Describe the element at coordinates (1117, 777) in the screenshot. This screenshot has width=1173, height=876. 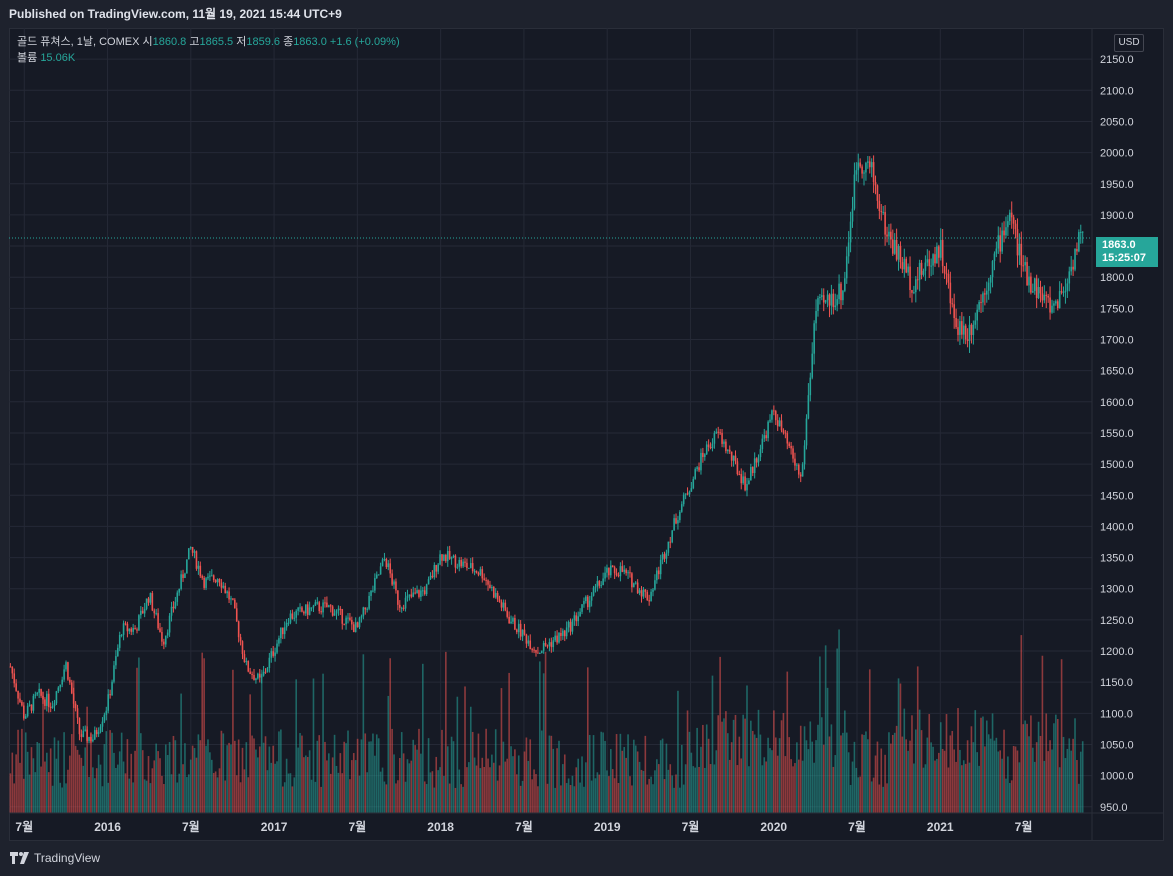
I see `price-tick-label: 1000.0` at that location.